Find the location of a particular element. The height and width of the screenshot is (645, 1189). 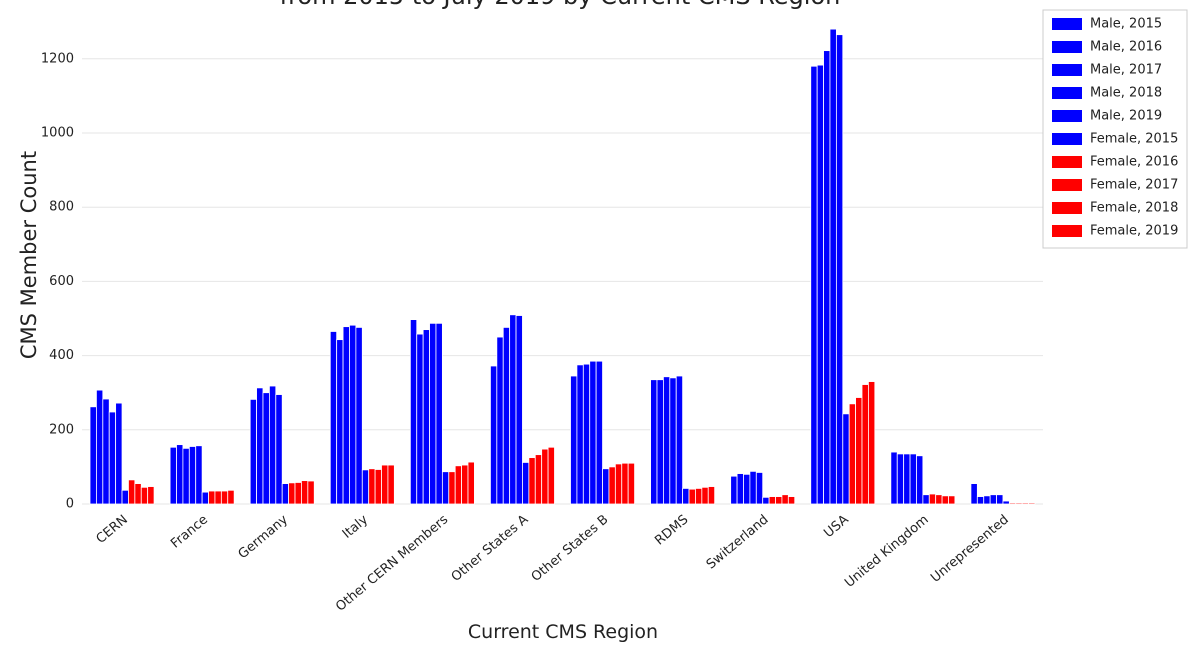

y-tick-label: 600 is located at coordinates (61, 281).